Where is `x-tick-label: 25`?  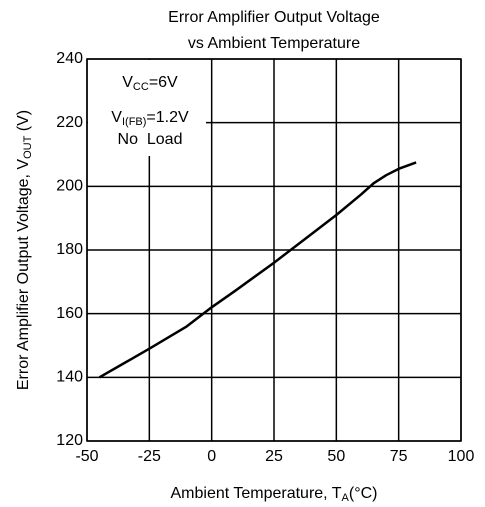
x-tick-label: 25 is located at coordinates (274, 456).